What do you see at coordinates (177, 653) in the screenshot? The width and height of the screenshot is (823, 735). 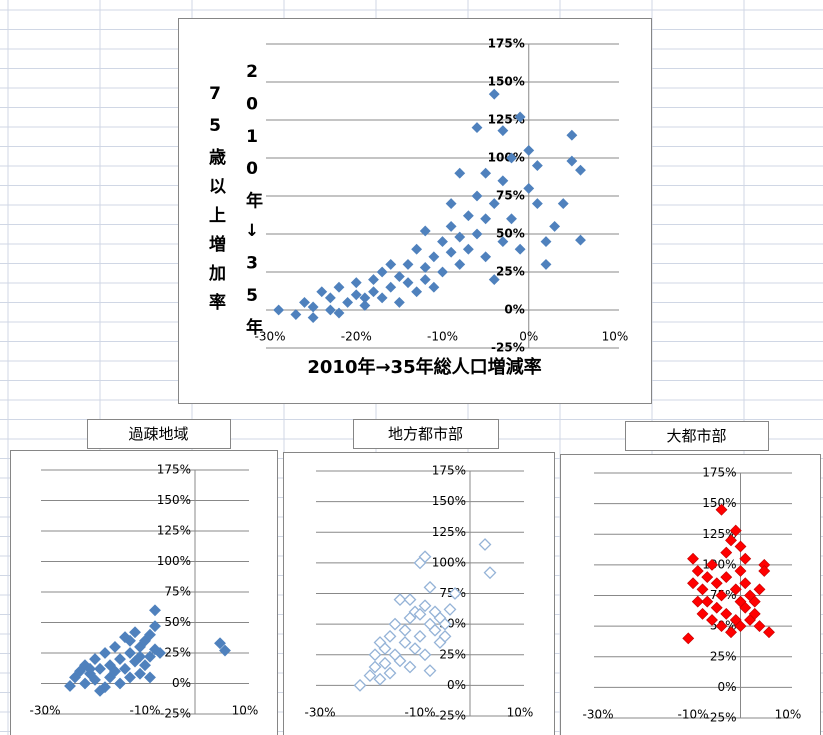 I see `y-tick-label: 25%` at bounding box center [177, 653].